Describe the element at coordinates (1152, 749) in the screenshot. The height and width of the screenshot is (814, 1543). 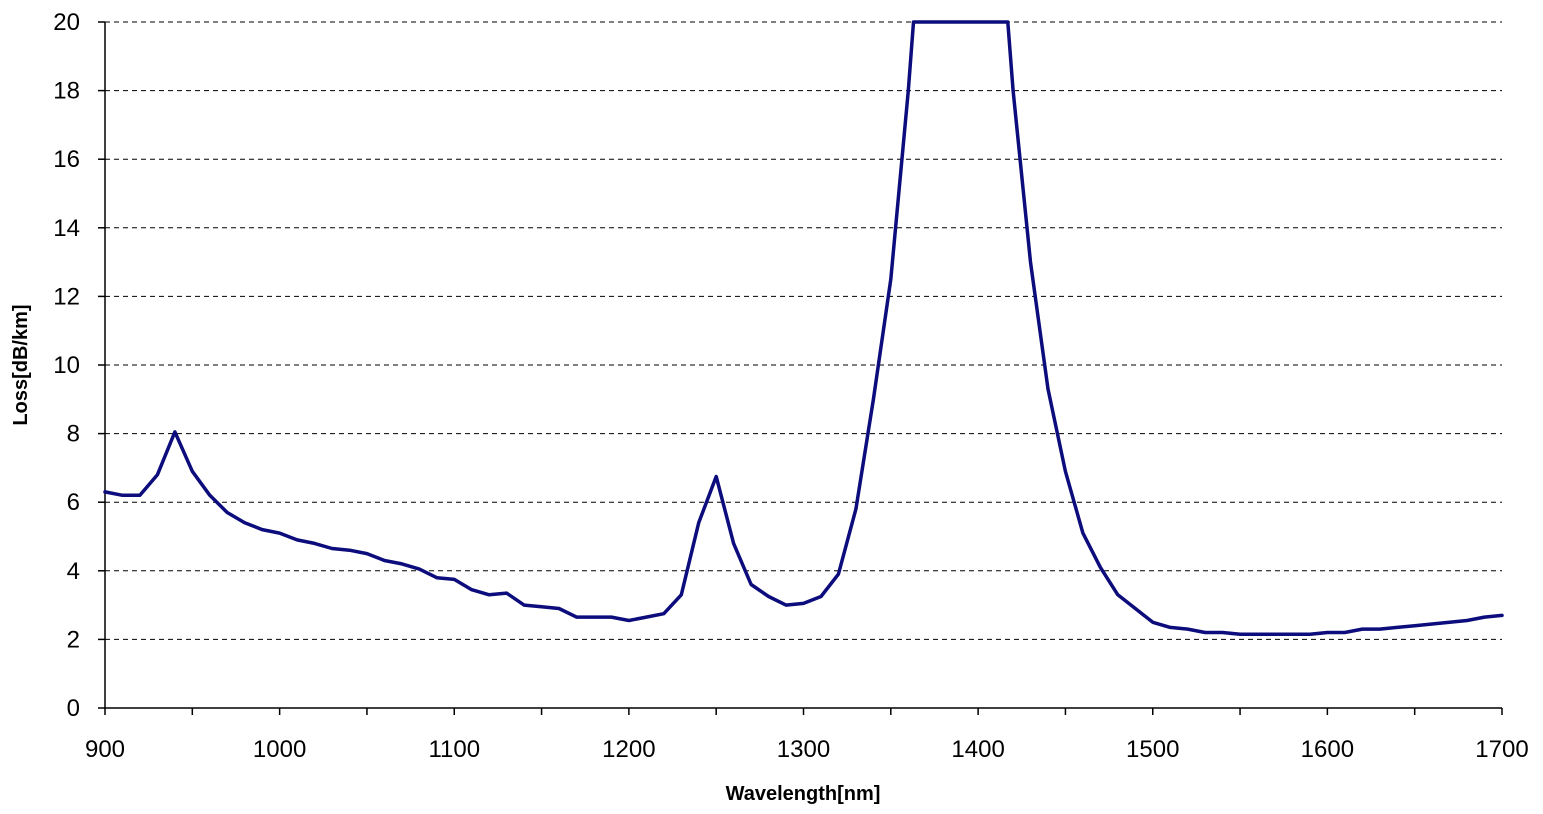
I see `x-tick-label: 1500` at that location.